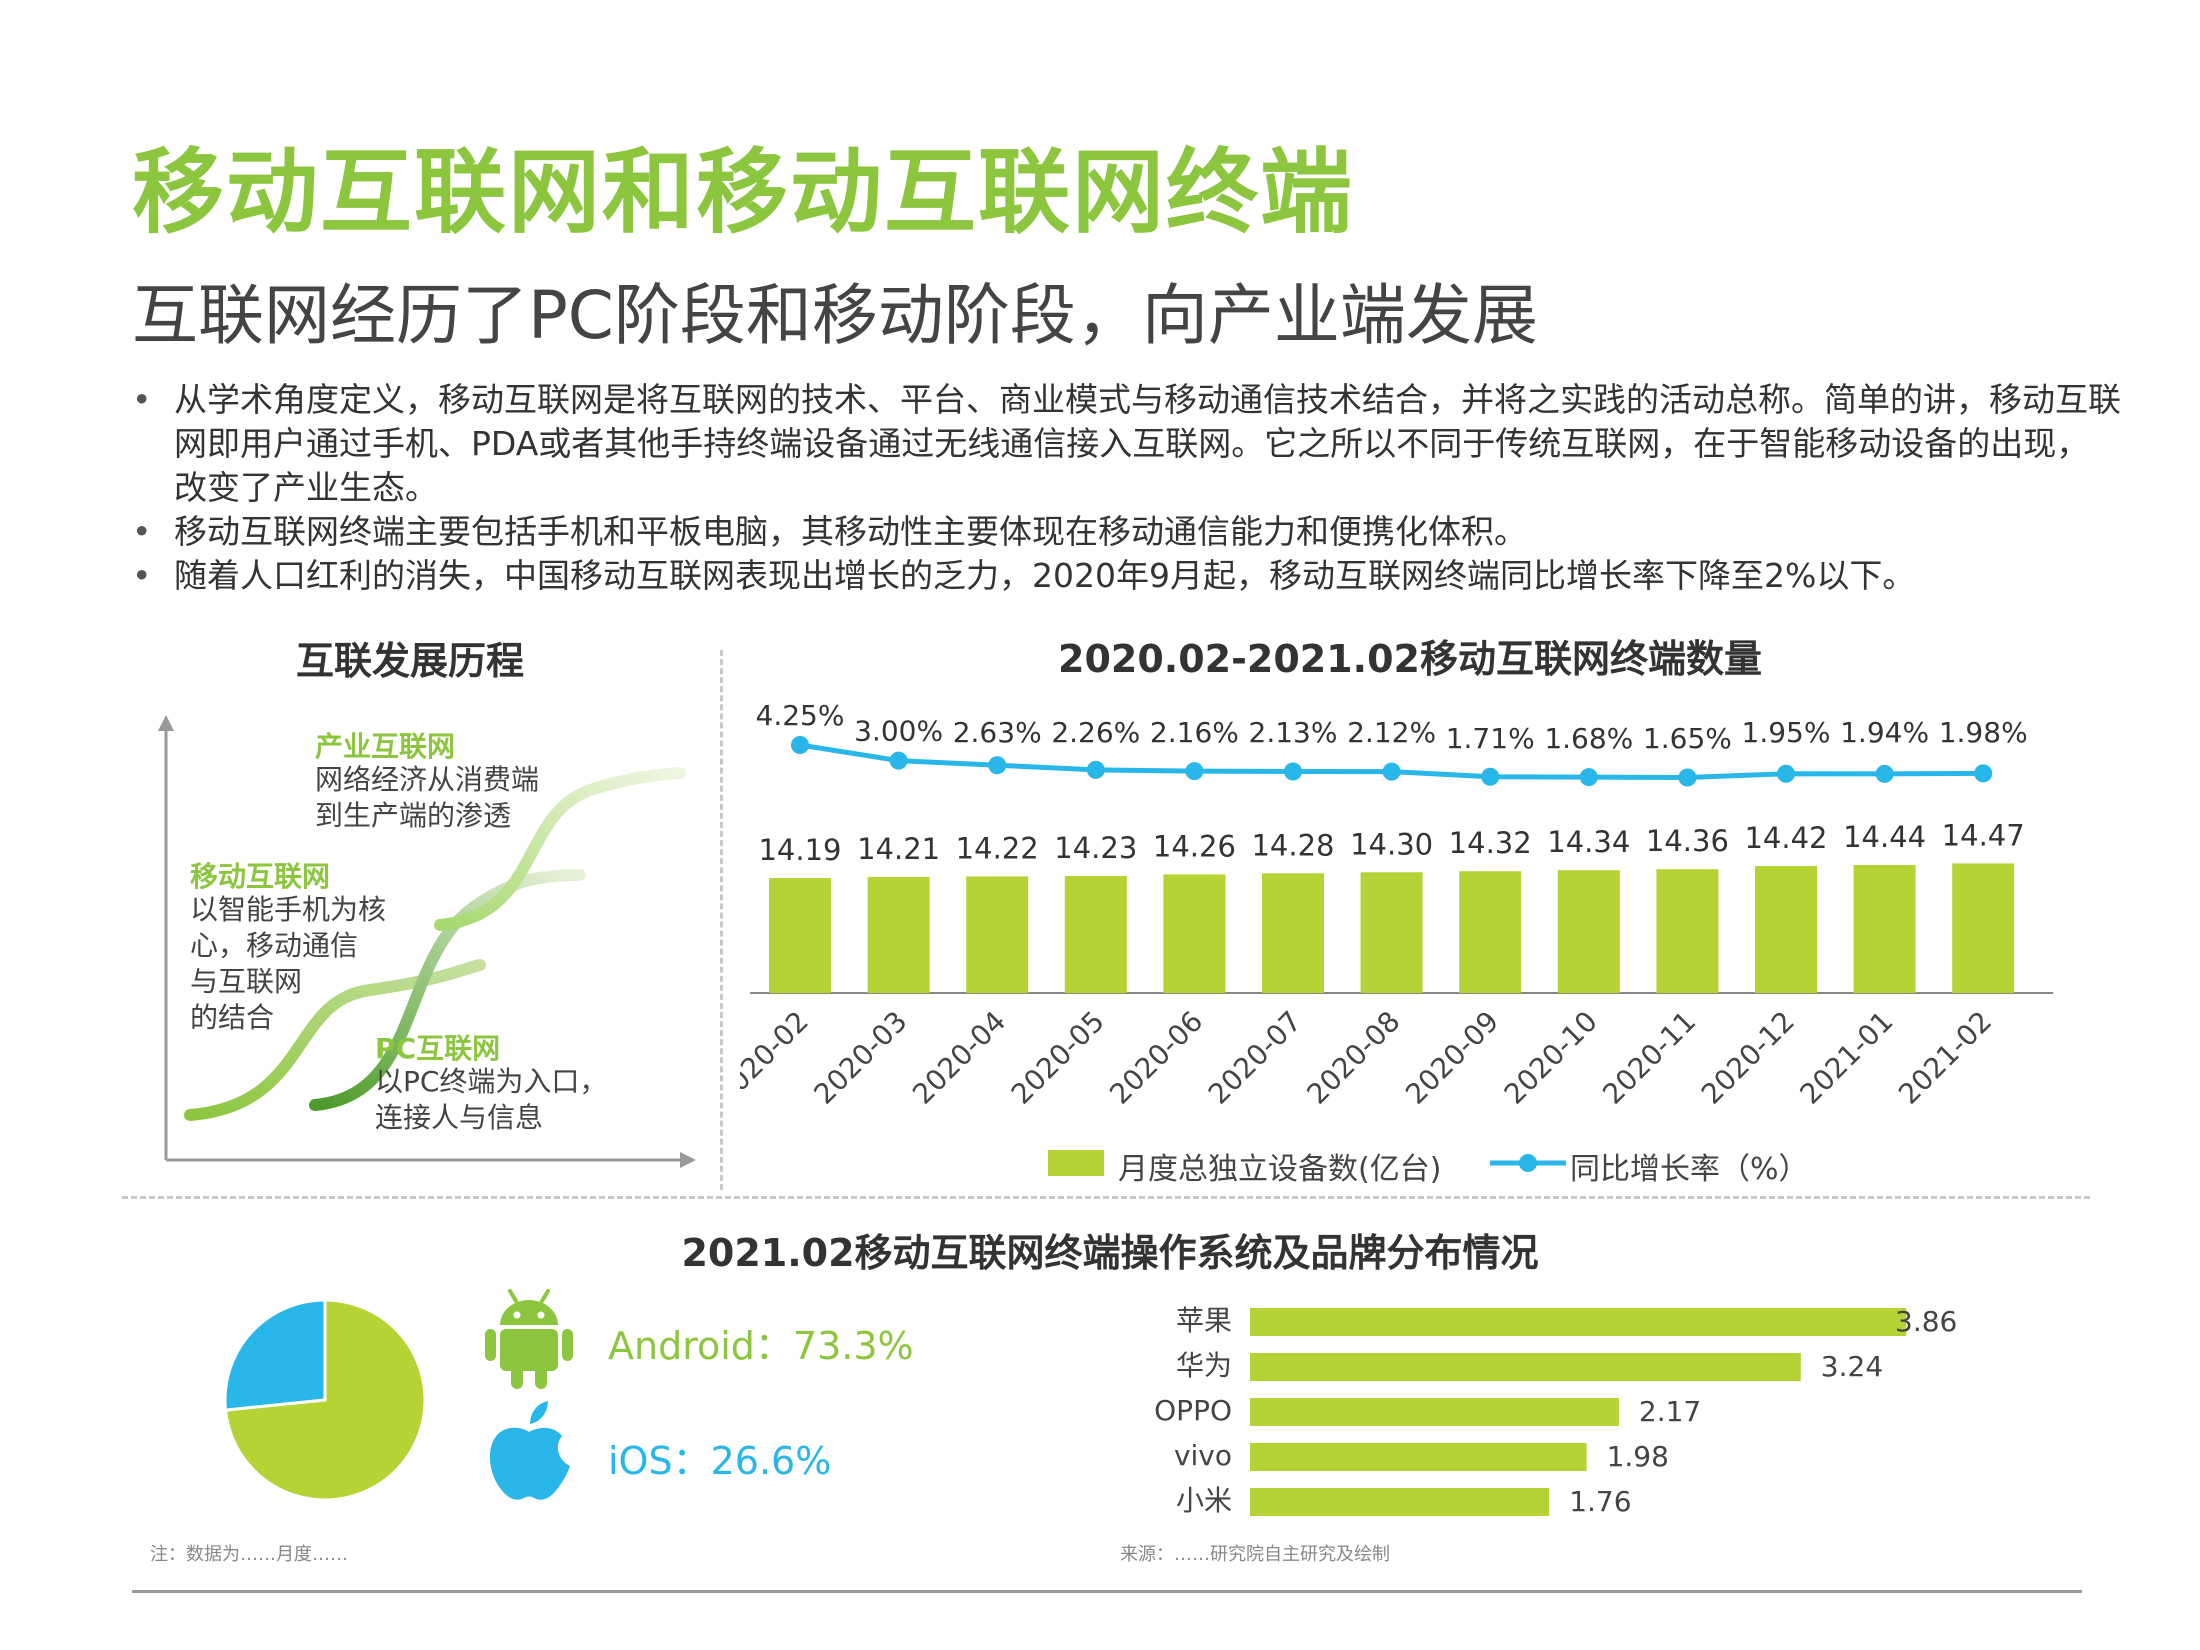 The width and height of the screenshot is (2200, 1650). What do you see at coordinates (1110, 1253) in the screenshot?
I see `distribution-title: 2021.02移动互联网终端操作系统及品牌分布情况` at bounding box center [1110, 1253].